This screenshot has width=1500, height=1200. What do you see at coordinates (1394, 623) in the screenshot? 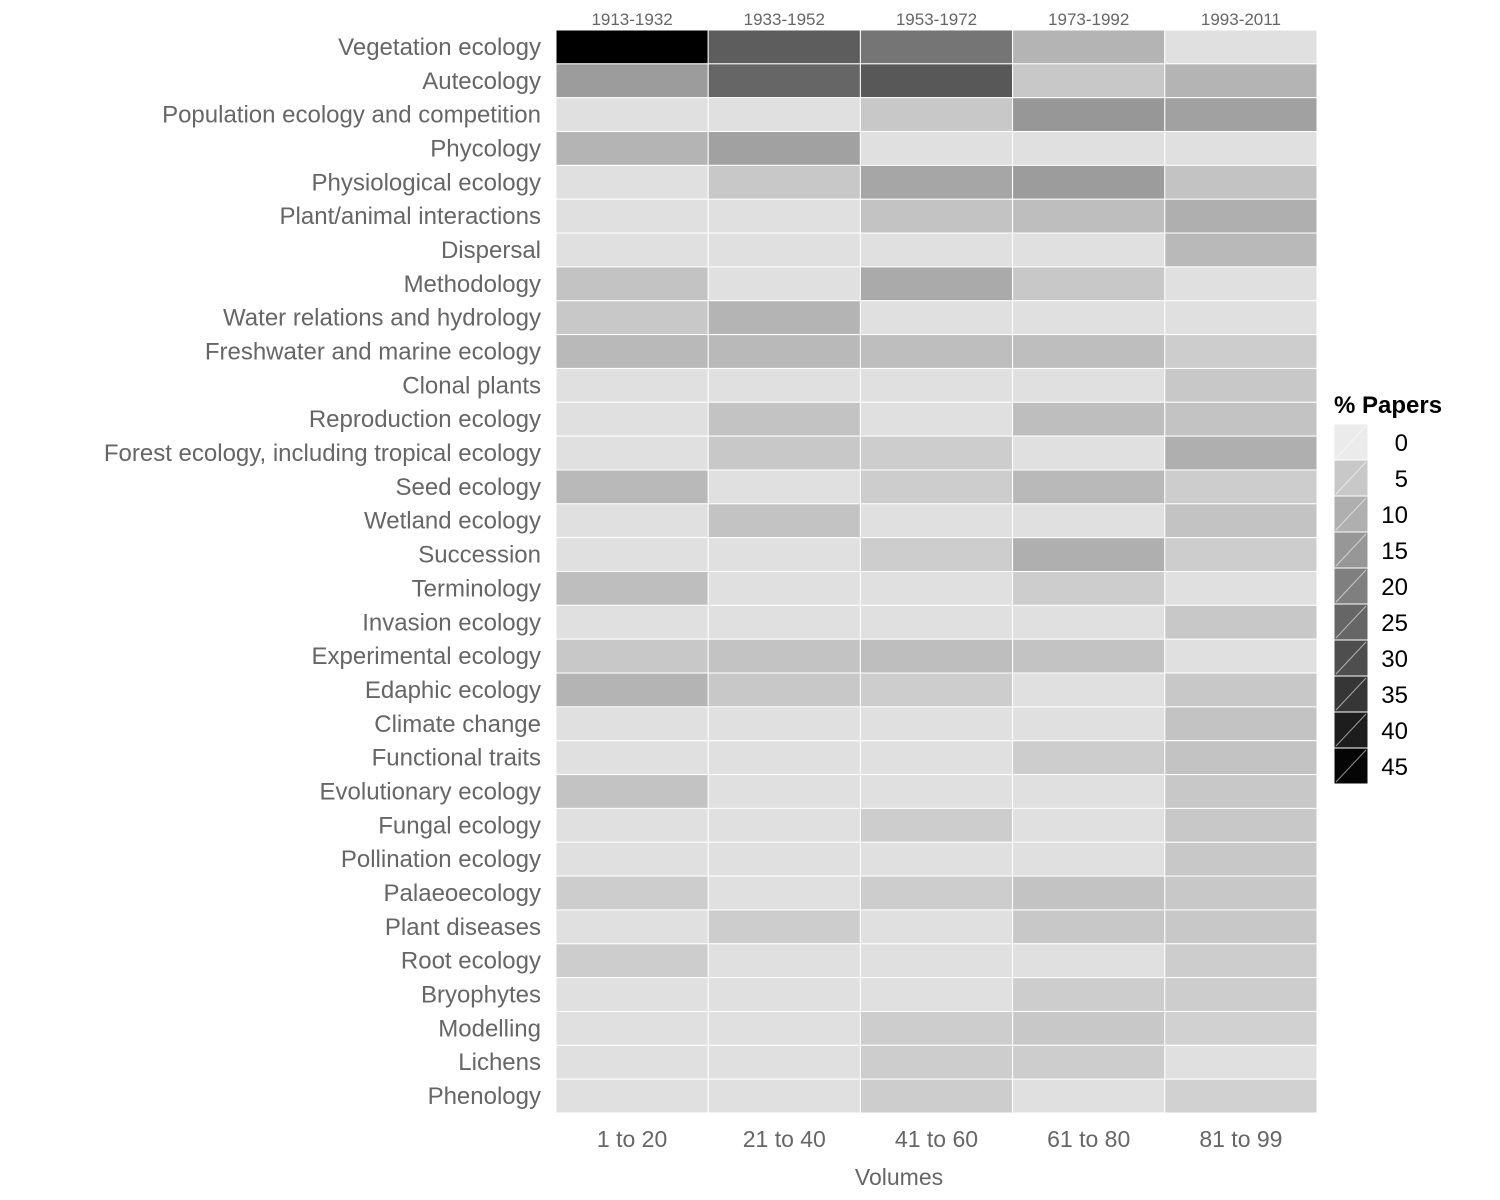
I see `legend-label: 25` at bounding box center [1394, 623].